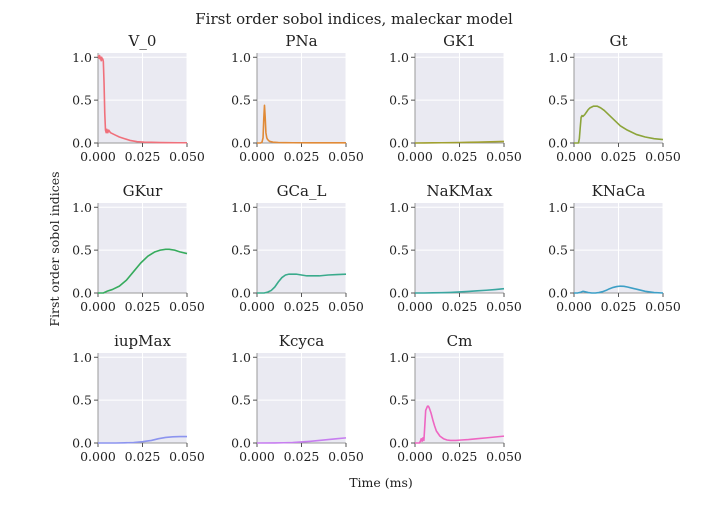  I want to click on series-line-pna, so click(301, 124).